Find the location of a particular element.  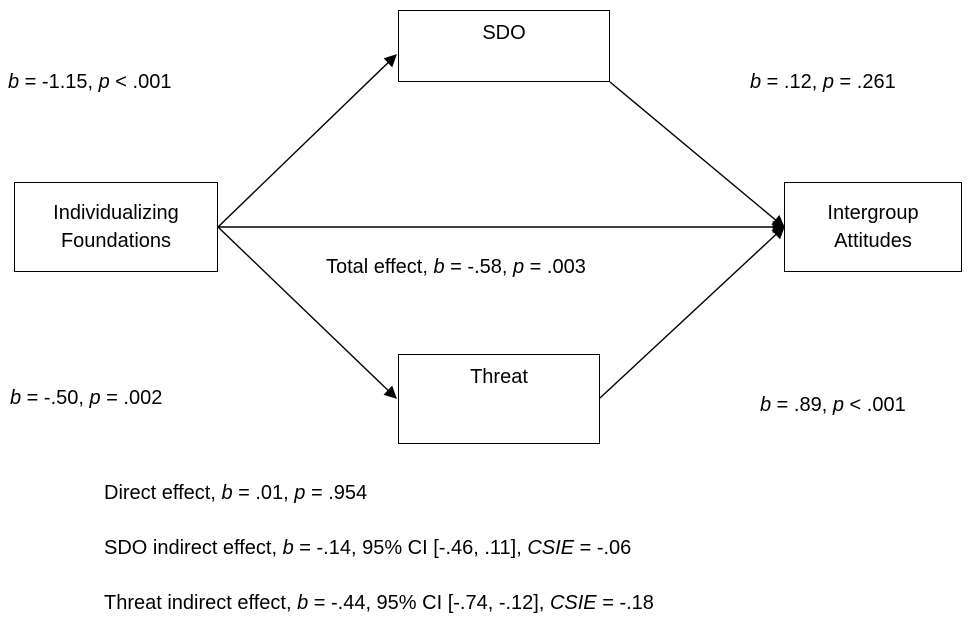

node-predictor: Individualizing Foundations is located at coordinates (116, 227).